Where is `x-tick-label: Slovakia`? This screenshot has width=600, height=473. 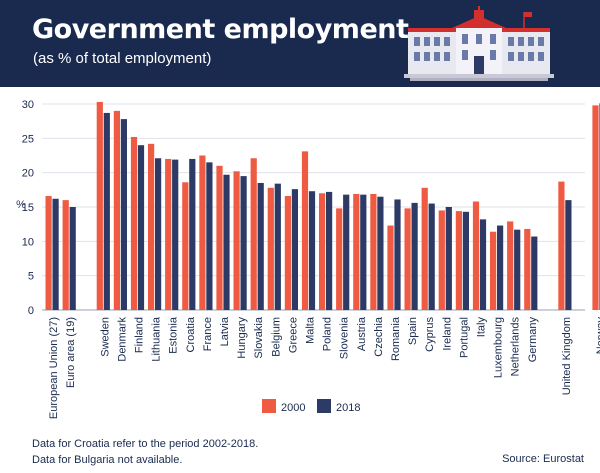 x-tick-label: Slovakia is located at coordinates (259, 337).